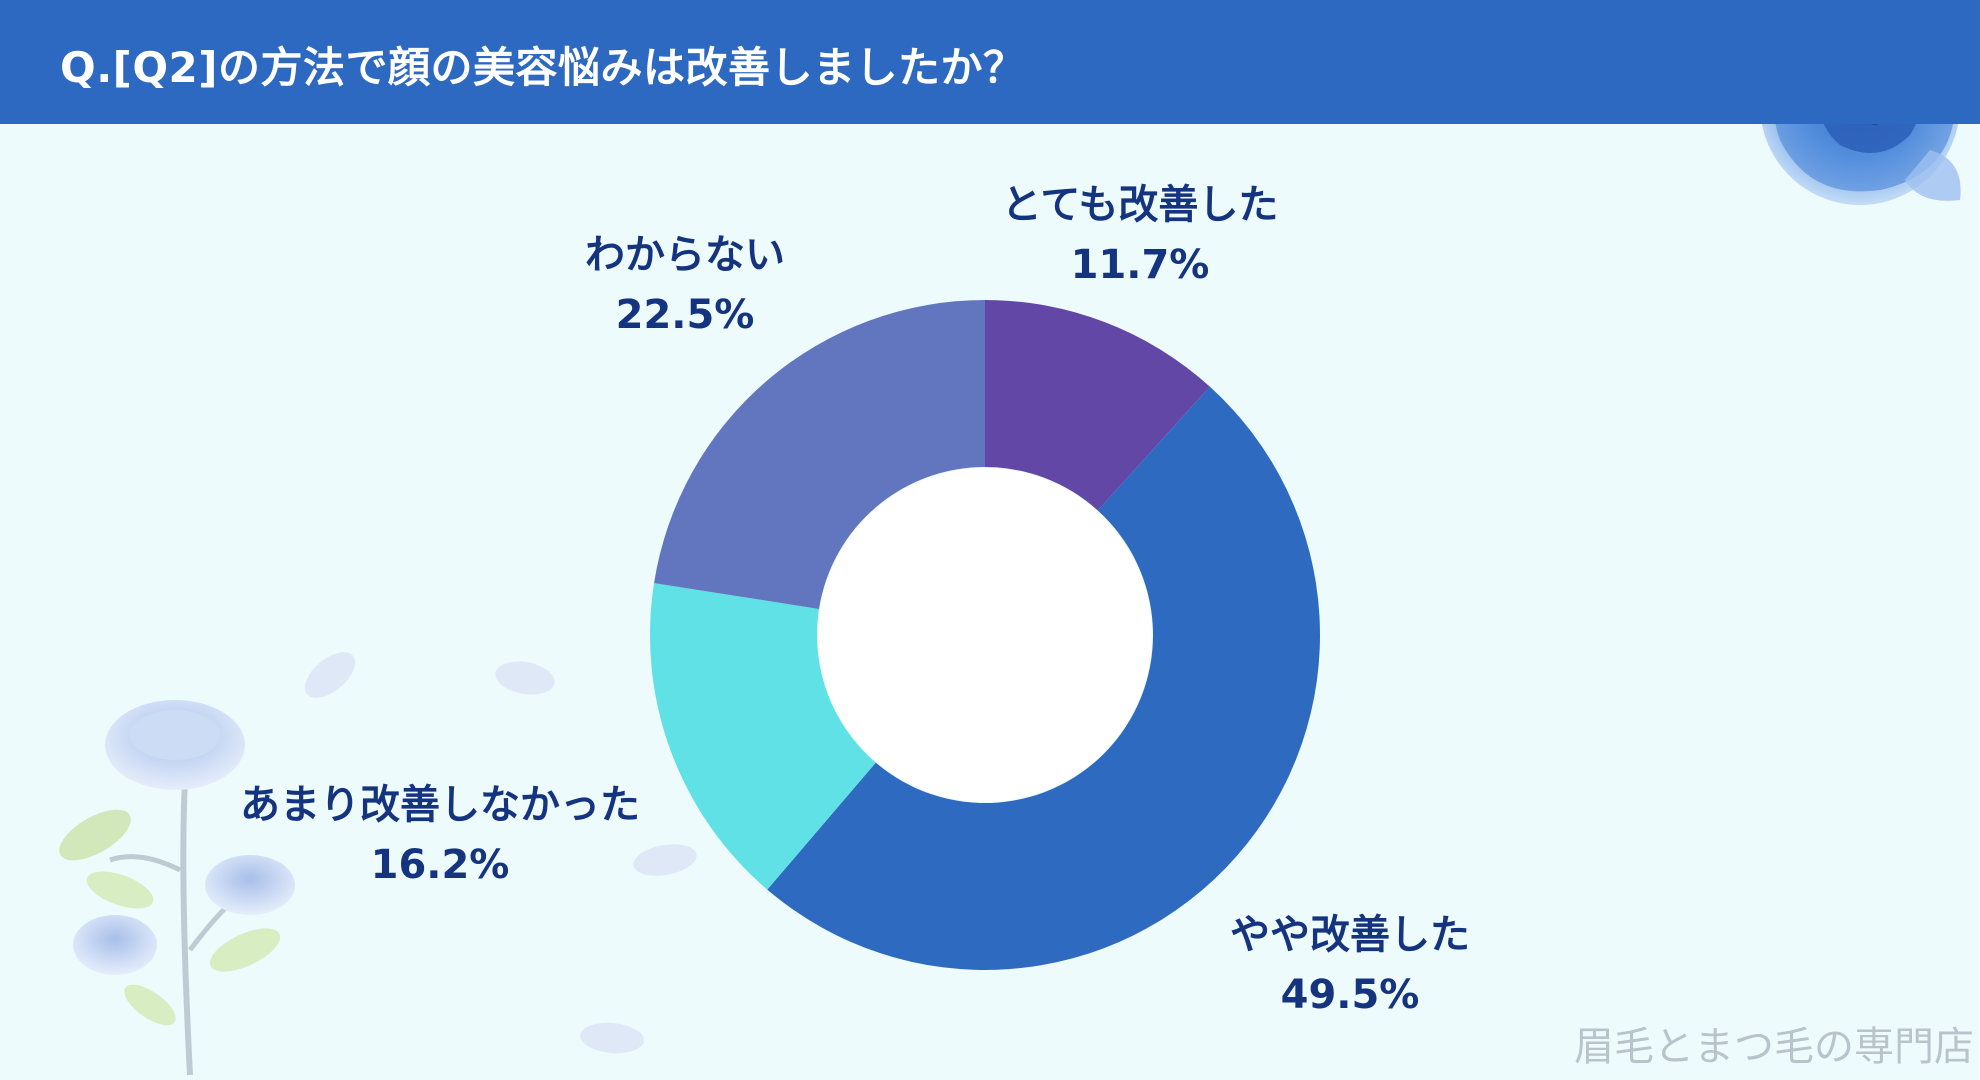  What do you see at coordinates (1140, 265) in the screenshot?
I see `slice-value-text: 11.7%` at bounding box center [1140, 265].